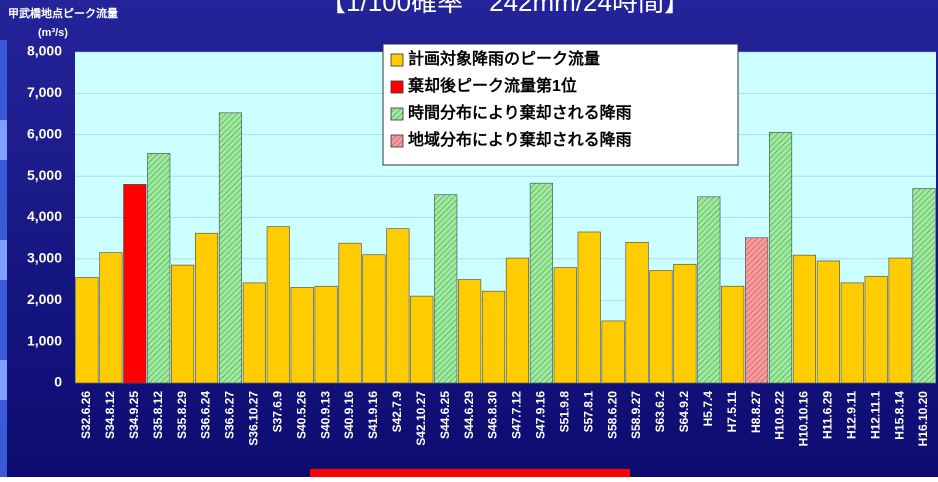 The image size is (938, 482). What do you see at coordinates (520, 112) in the screenshot?
I see `legend-label: 時間分布により棄却される降雨` at bounding box center [520, 112].